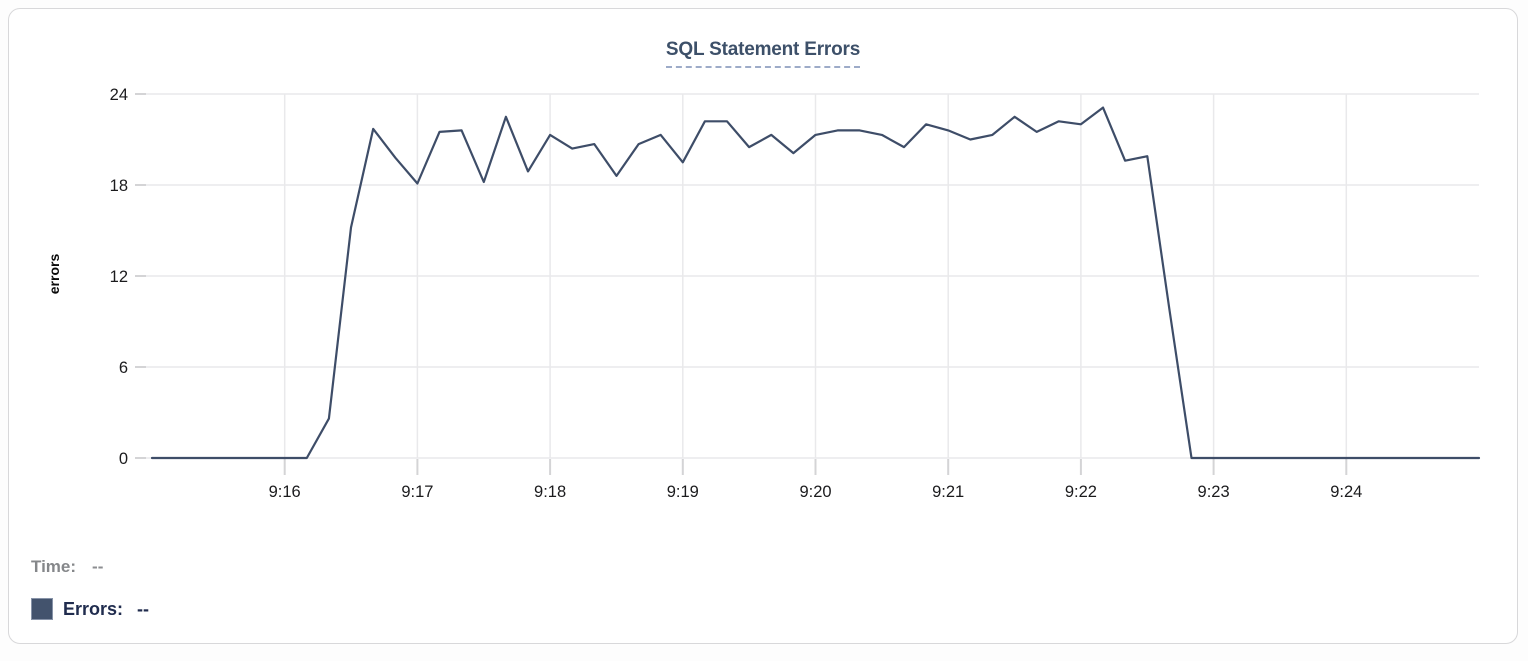  I want to click on tooltip-time-row: Time: --, so click(90, 567).